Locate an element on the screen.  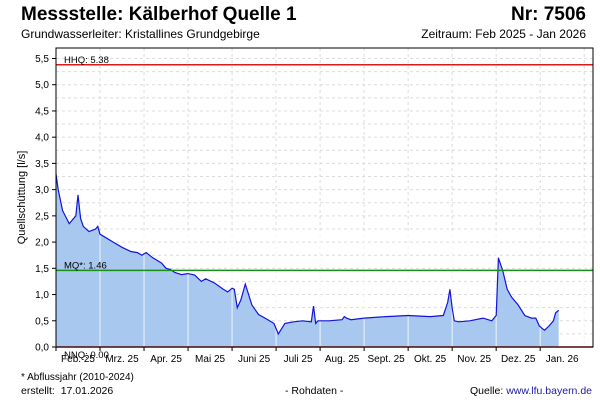
created-date: erstellt: 17.01.2026 is located at coordinates (67, 391).